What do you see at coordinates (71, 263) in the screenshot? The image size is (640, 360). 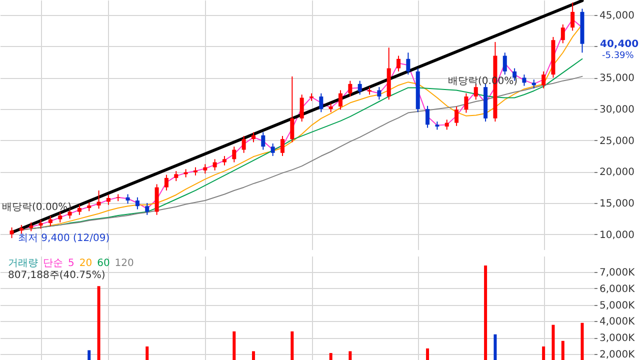 I see `text: 5` at bounding box center [71, 263].